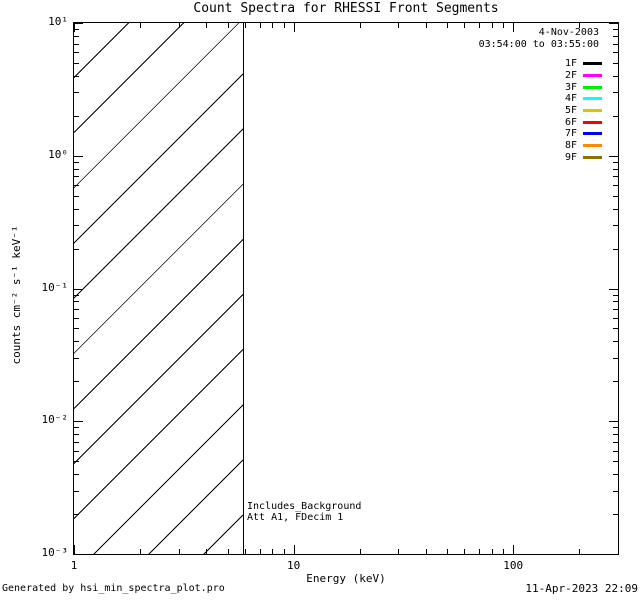 The height and width of the screenshot is (600, 640). What do you see at coordinates (540, 76) in the screenshot?
I see `legend-item: 2F` at bounding box center [540, 76].